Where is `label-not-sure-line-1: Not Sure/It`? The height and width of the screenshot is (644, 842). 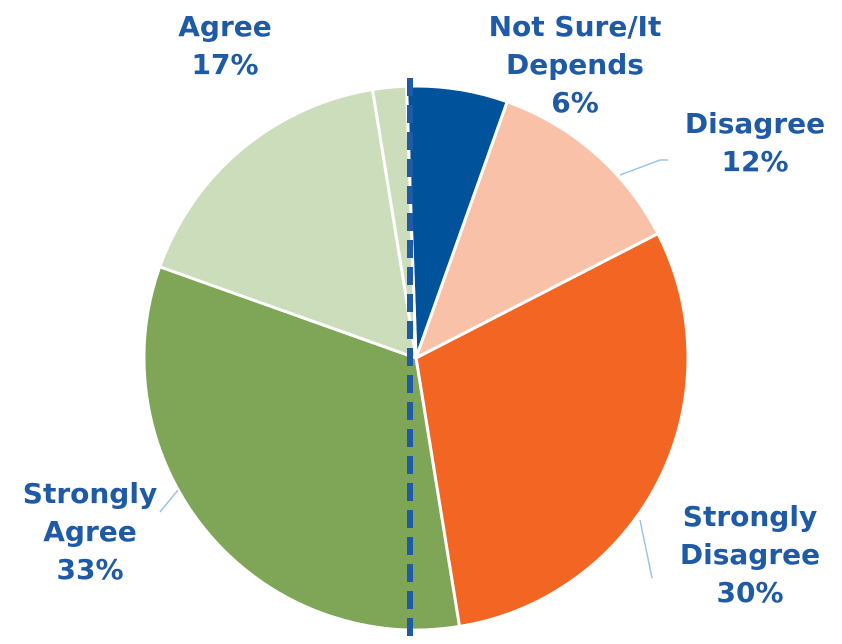
label-not-sure-line-1: Not Sure/It is located at coordinates (575, 26).